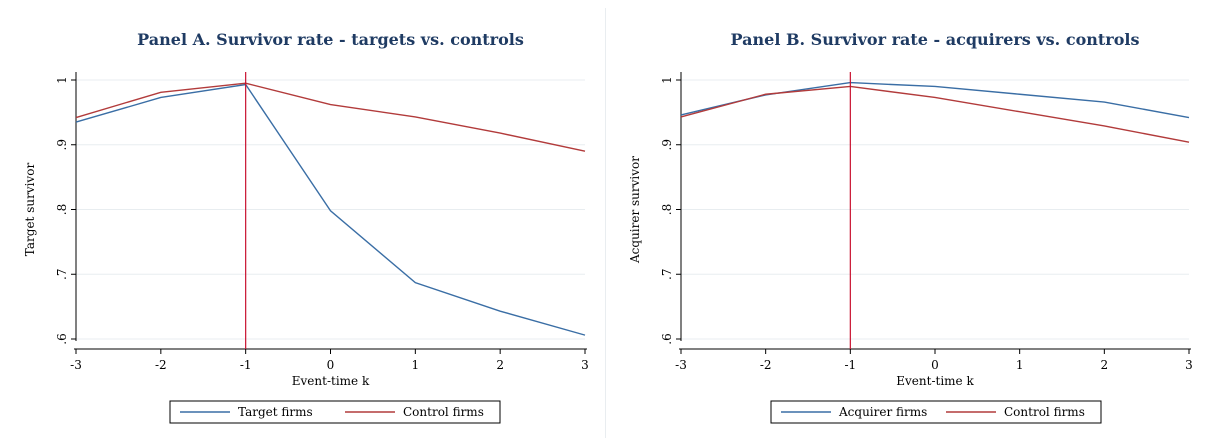 This screenshot has height=438, width=1207. I want to click on panel-a-x-tick-label: 3, so click(585, 365).